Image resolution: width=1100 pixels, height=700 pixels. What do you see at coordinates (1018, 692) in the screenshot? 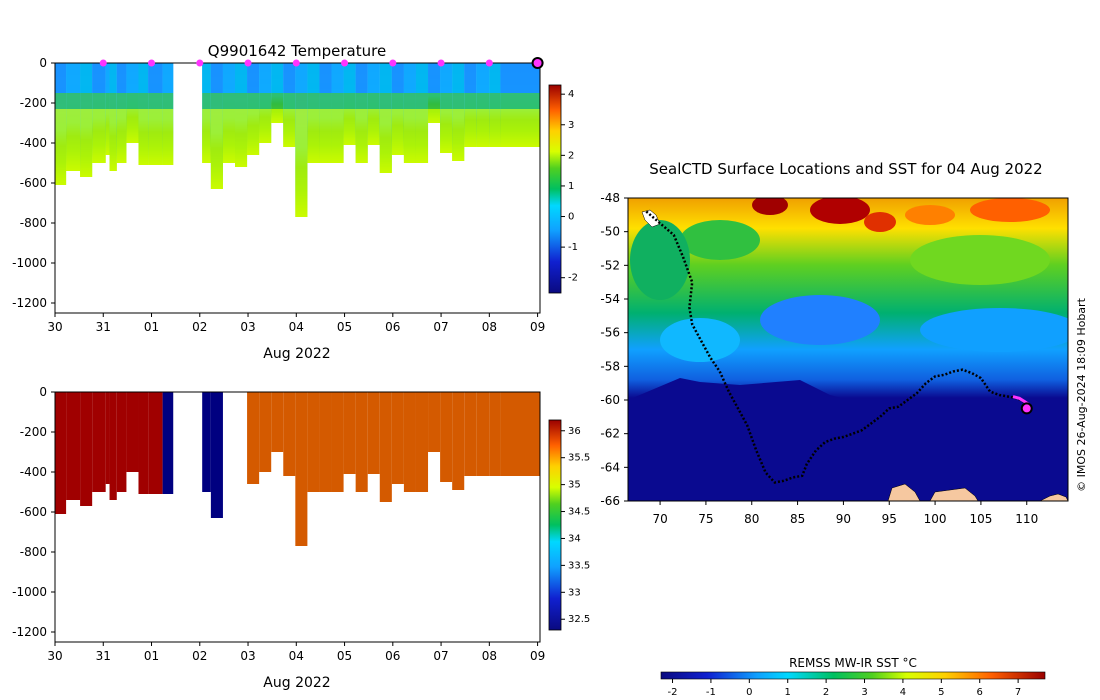
I see `sst-colorbar-tick-label: 7` at bounding box center [1018, 692].